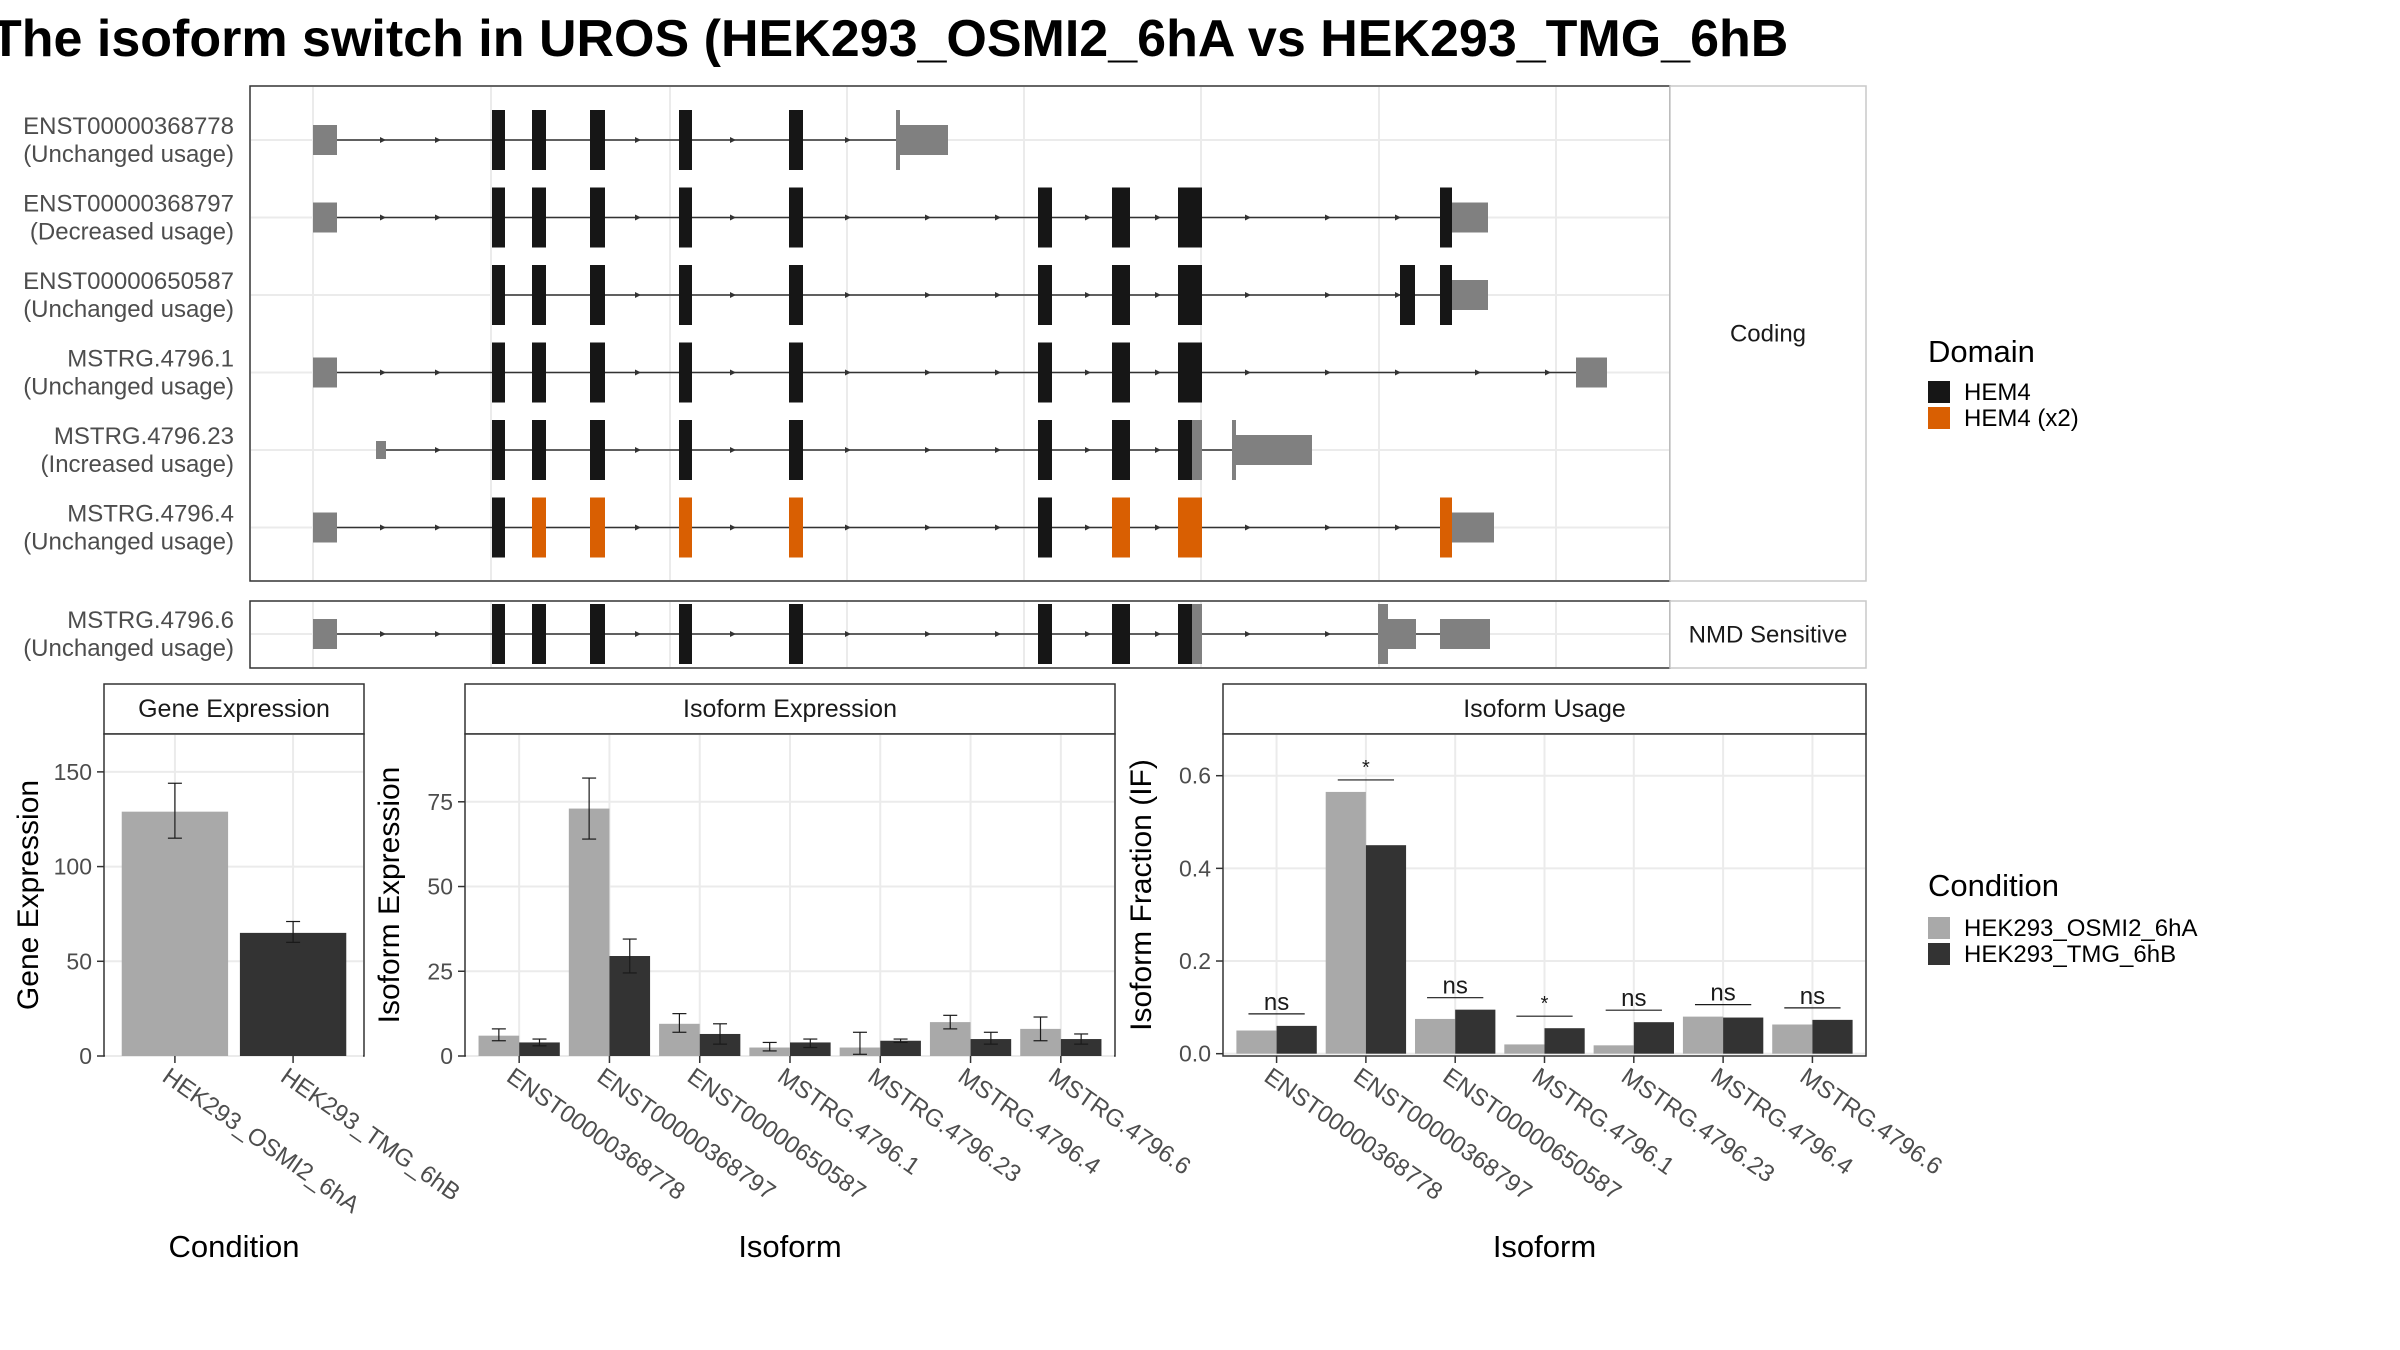 This screenshot has width=2400, height=1350. What do you see at coordinates (1697, 1125) in the screenshot?
I see `x-tick-label: MSTRG.4796.23` at bounding box center [1697, 1125].